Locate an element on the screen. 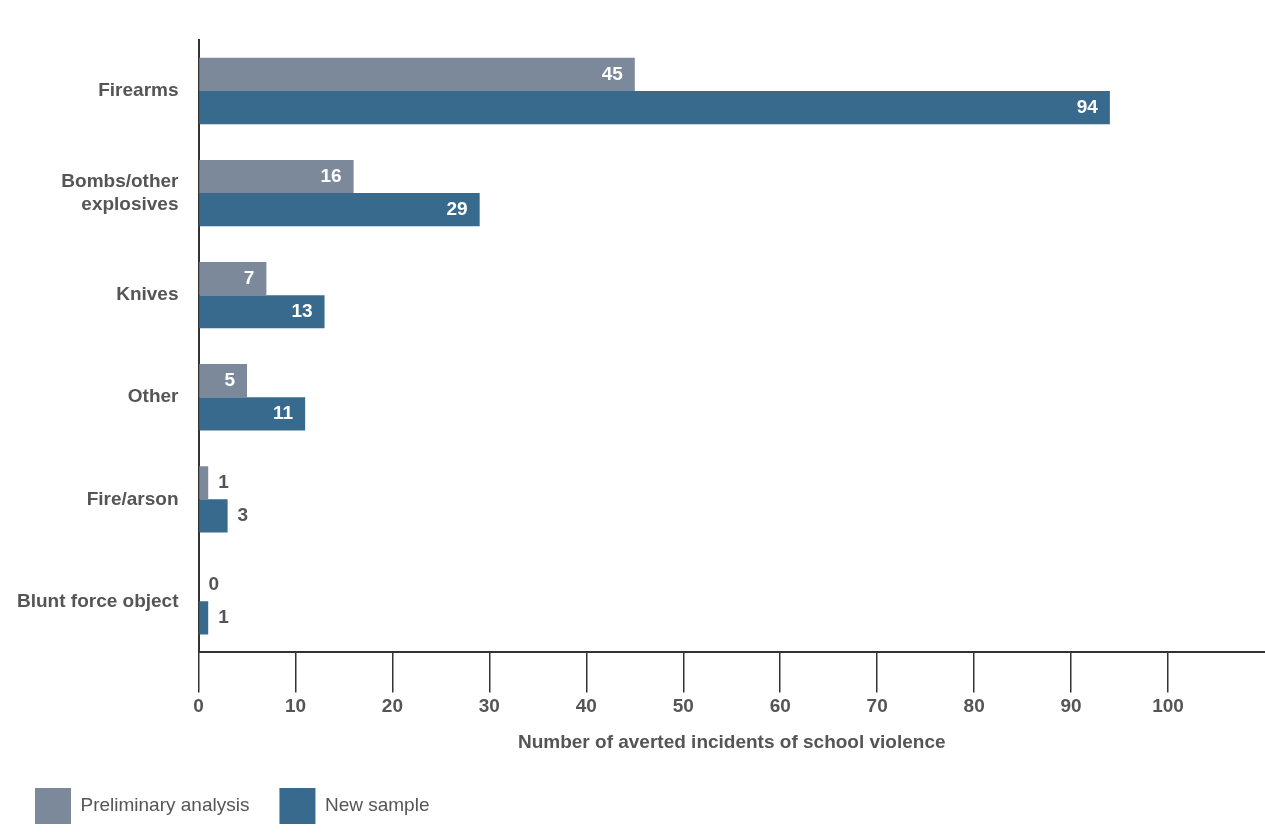  data-label: 5 is located at coordinates (230, 379).